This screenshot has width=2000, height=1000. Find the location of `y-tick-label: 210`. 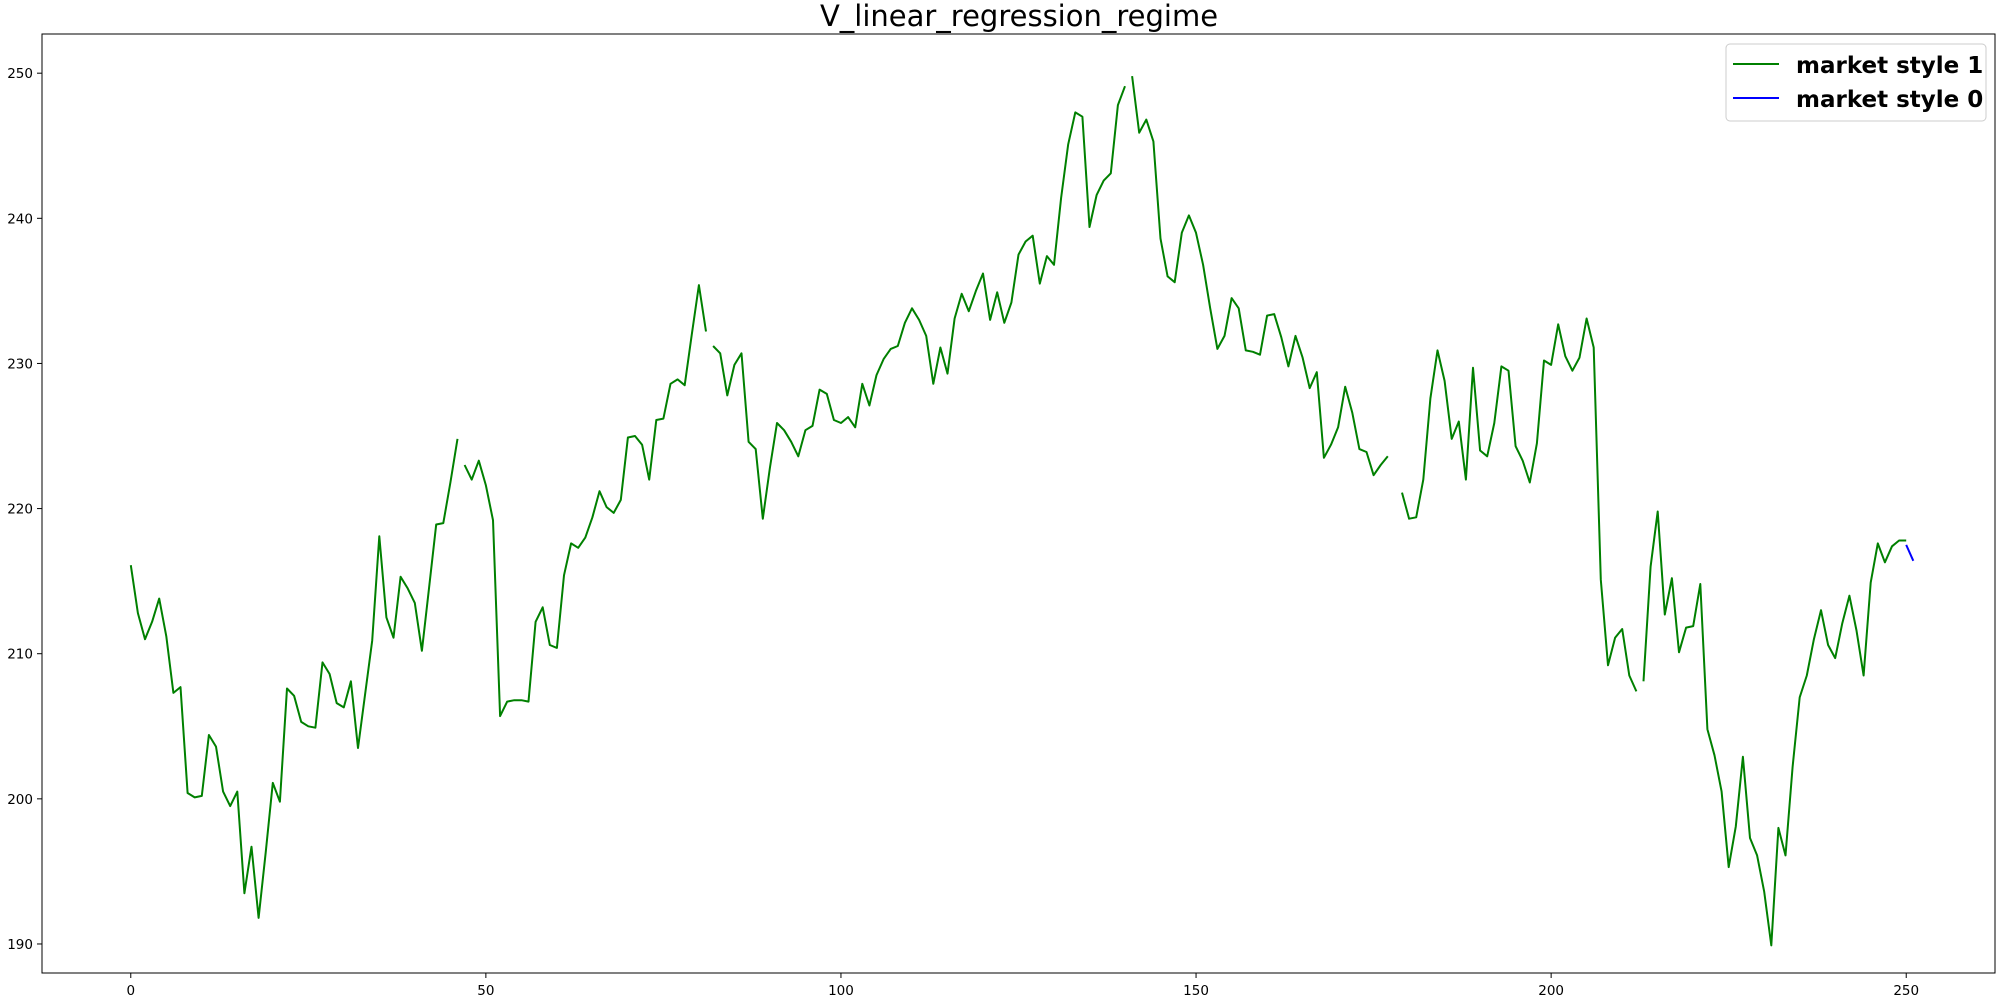

y-tick-label: 210 is located at coordinates (20, 655).